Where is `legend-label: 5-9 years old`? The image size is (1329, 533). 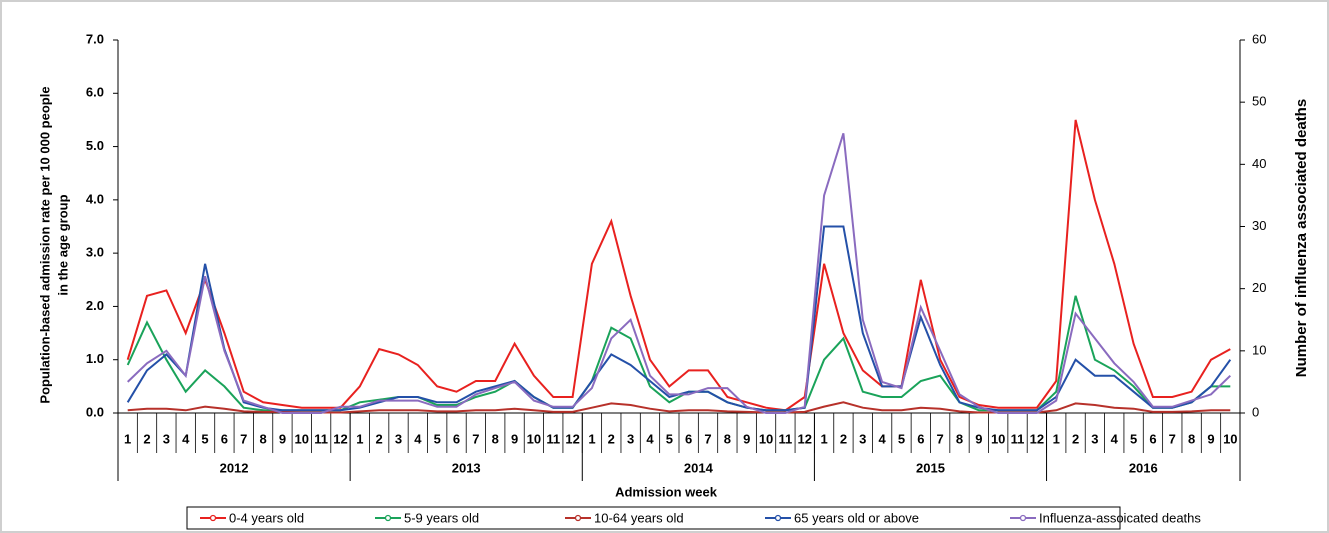 legend-label: 5-9 years old is located at coordinates (441, 517).